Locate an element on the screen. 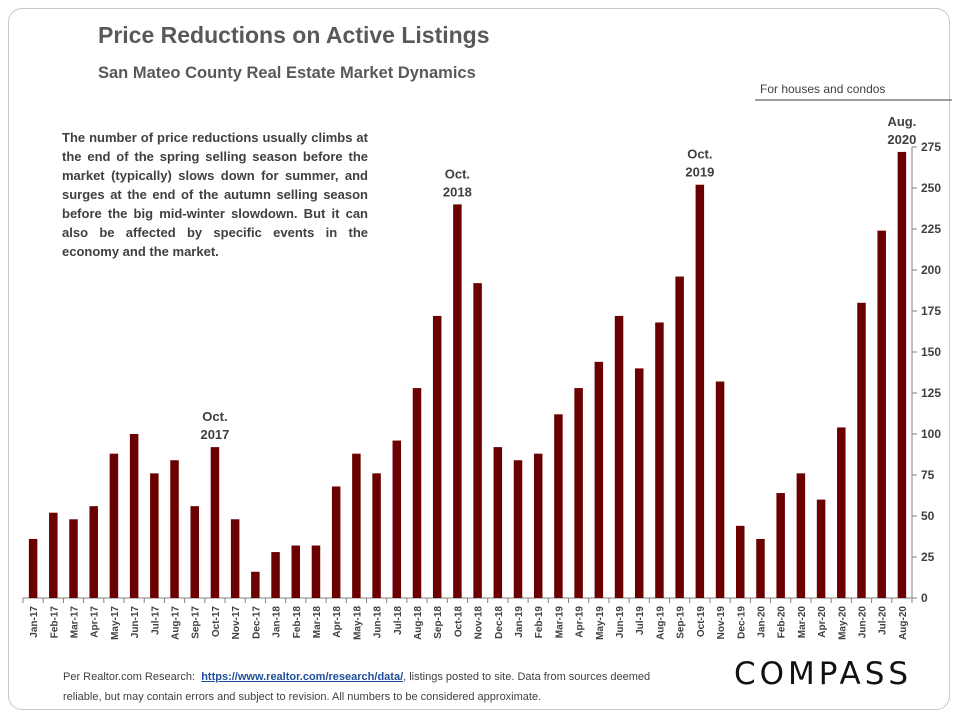 The height and width of the screenshot is (720, 960). x-tick-label: Sep-19 is located at coordinates (681, 622).